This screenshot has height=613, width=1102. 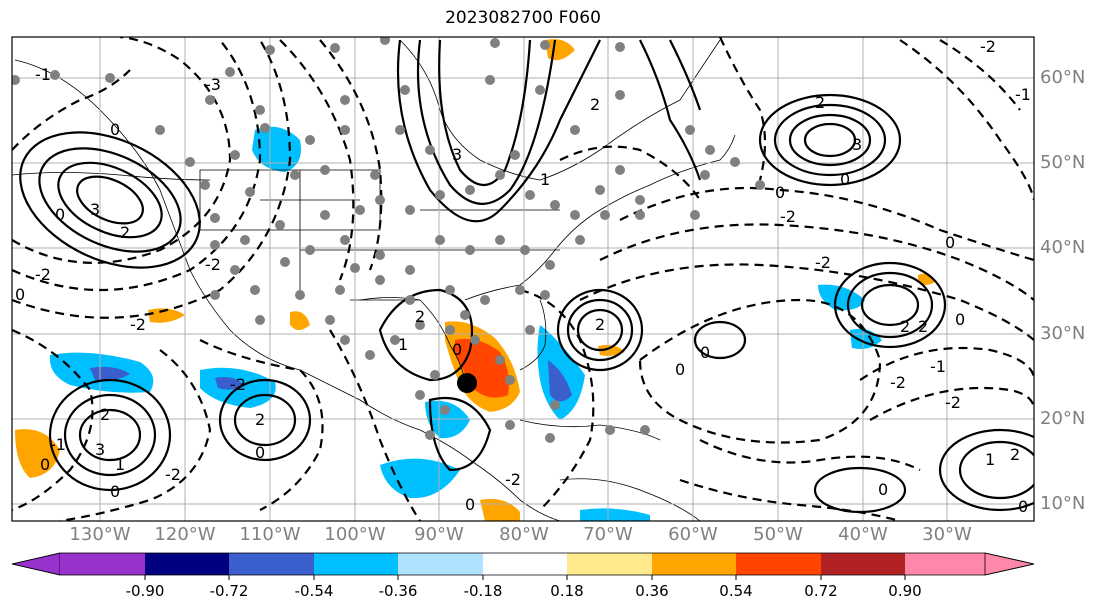 I want to click on blue-shade-central-america, so click(x=420, y=478).